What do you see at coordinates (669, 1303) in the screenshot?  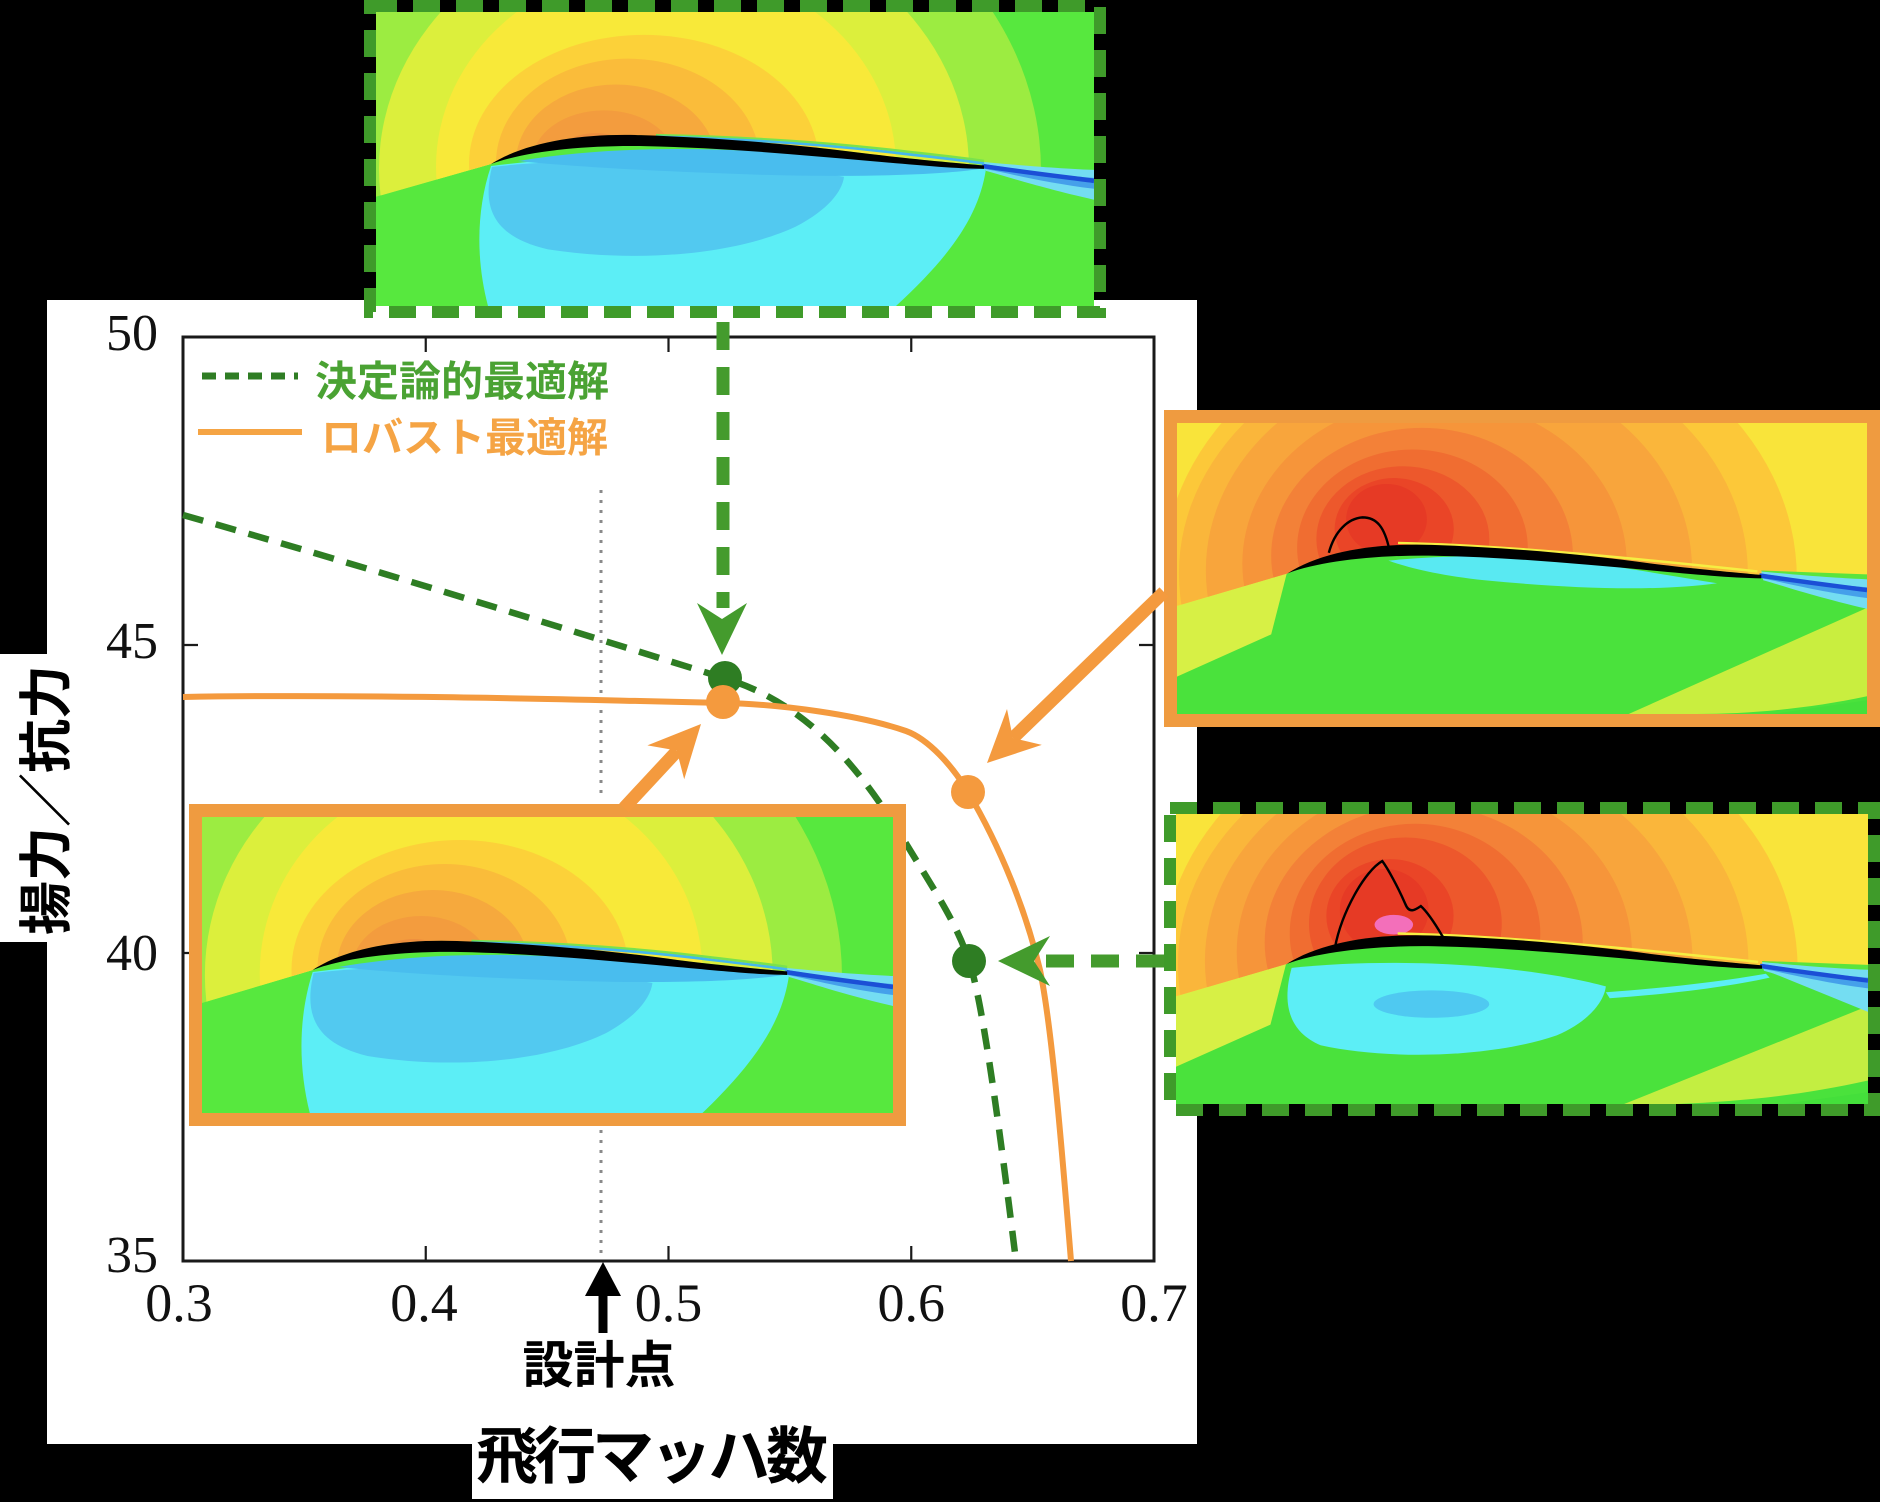 I see `svg-text: 0.5` at bounding box center [669, 1303].